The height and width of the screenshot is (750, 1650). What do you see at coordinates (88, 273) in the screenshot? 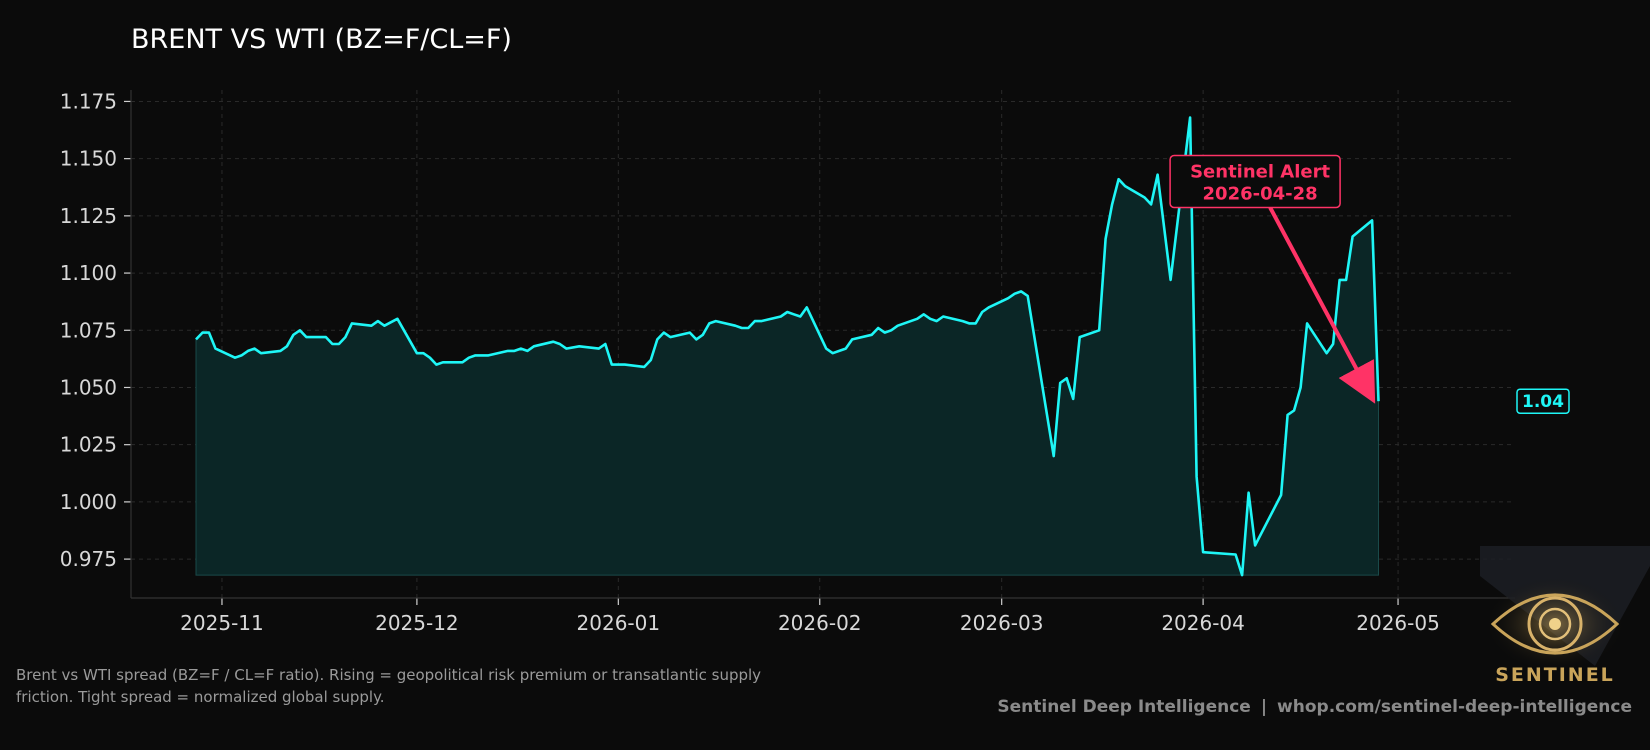
I see `y-tick-label: 1.100` at bounding box center [88, 273].